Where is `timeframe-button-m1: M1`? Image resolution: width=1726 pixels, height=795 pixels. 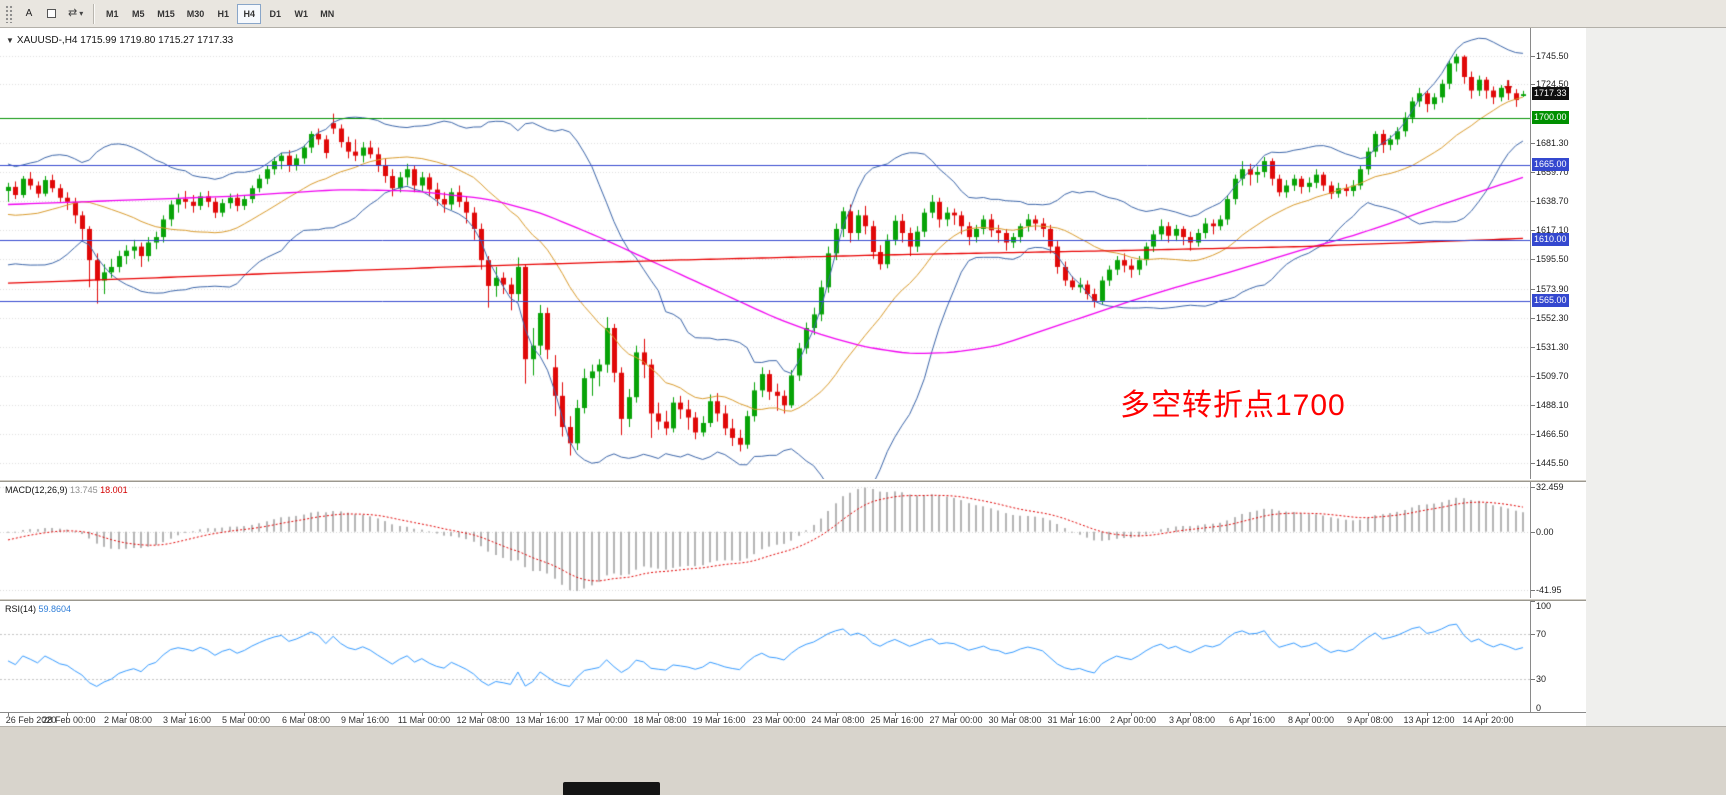
timeframe-button-m1: M1 is located at coordinates (112, 14).